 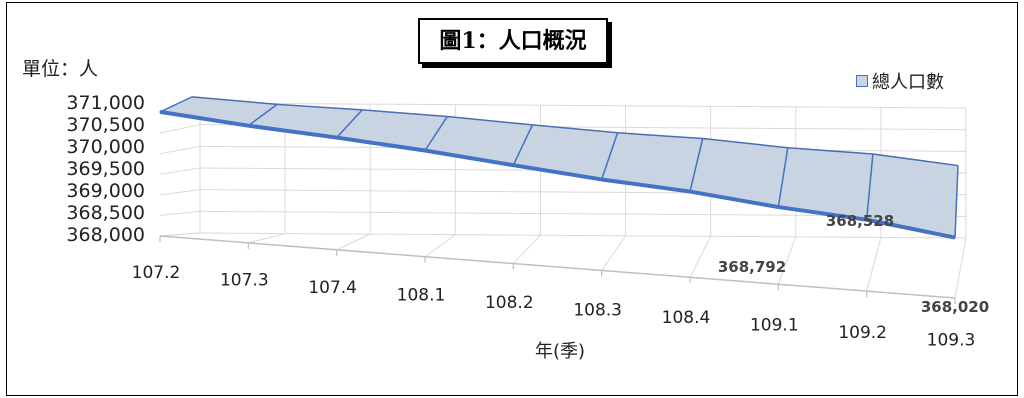 What do you see at coordinates (105, 213) in the screenshot?
I see `y-tick-label: 368,500` at bounding box center [105, 213].